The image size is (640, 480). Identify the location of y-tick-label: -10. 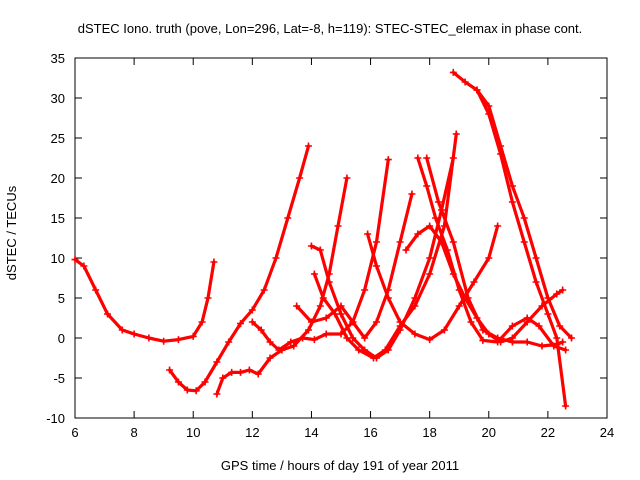
(55, 418).